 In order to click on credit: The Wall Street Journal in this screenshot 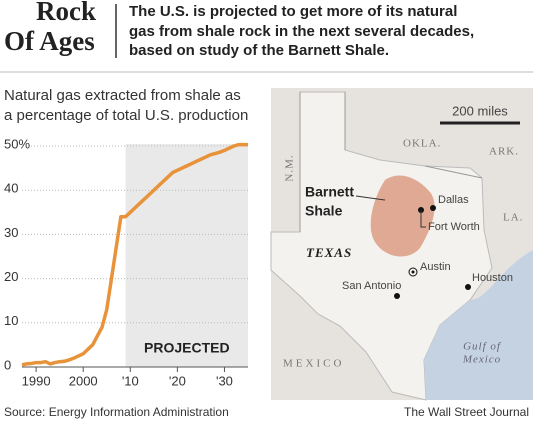, I will do `click(466, 412)`.